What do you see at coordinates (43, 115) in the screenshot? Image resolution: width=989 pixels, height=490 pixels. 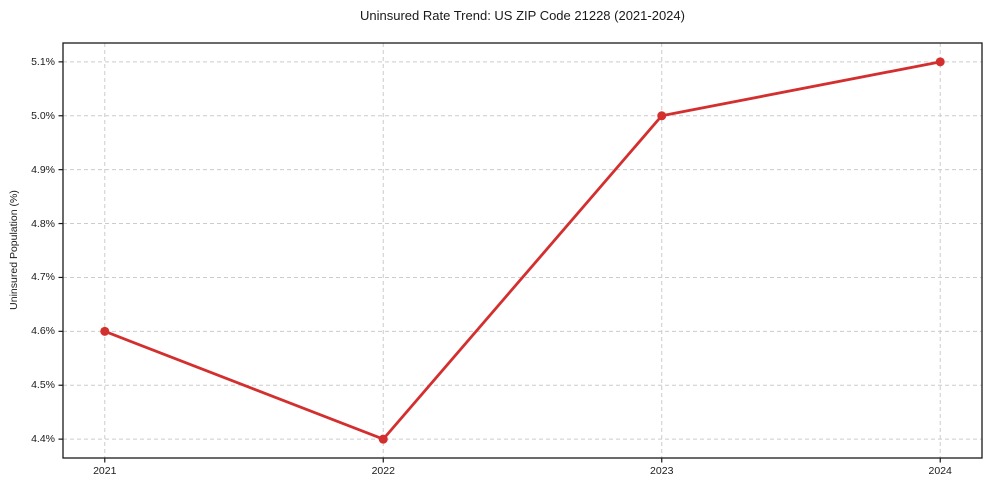 I see `y-tick-label: 5.0%` at bounding box center [43, 115].